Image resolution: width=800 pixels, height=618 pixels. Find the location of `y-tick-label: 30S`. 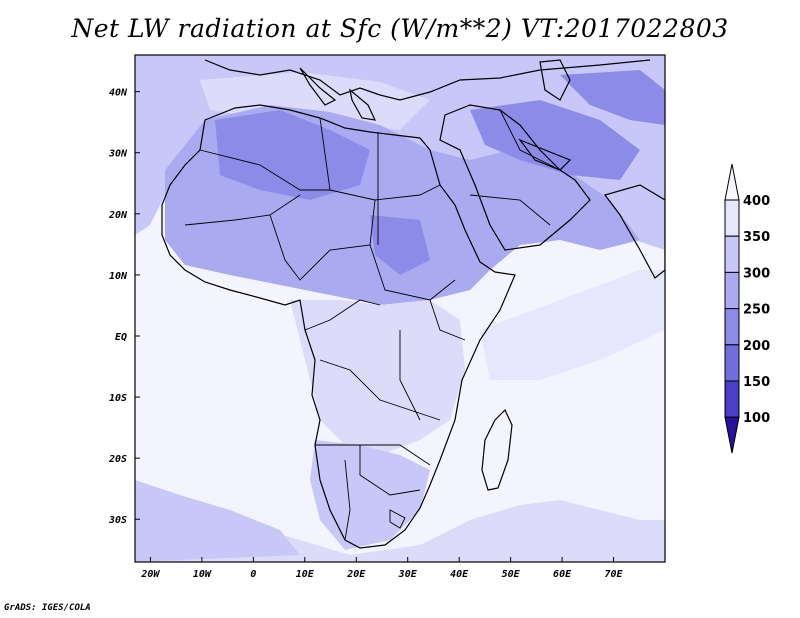

y-tick-label: 30S is located at coordinates (117, 520).